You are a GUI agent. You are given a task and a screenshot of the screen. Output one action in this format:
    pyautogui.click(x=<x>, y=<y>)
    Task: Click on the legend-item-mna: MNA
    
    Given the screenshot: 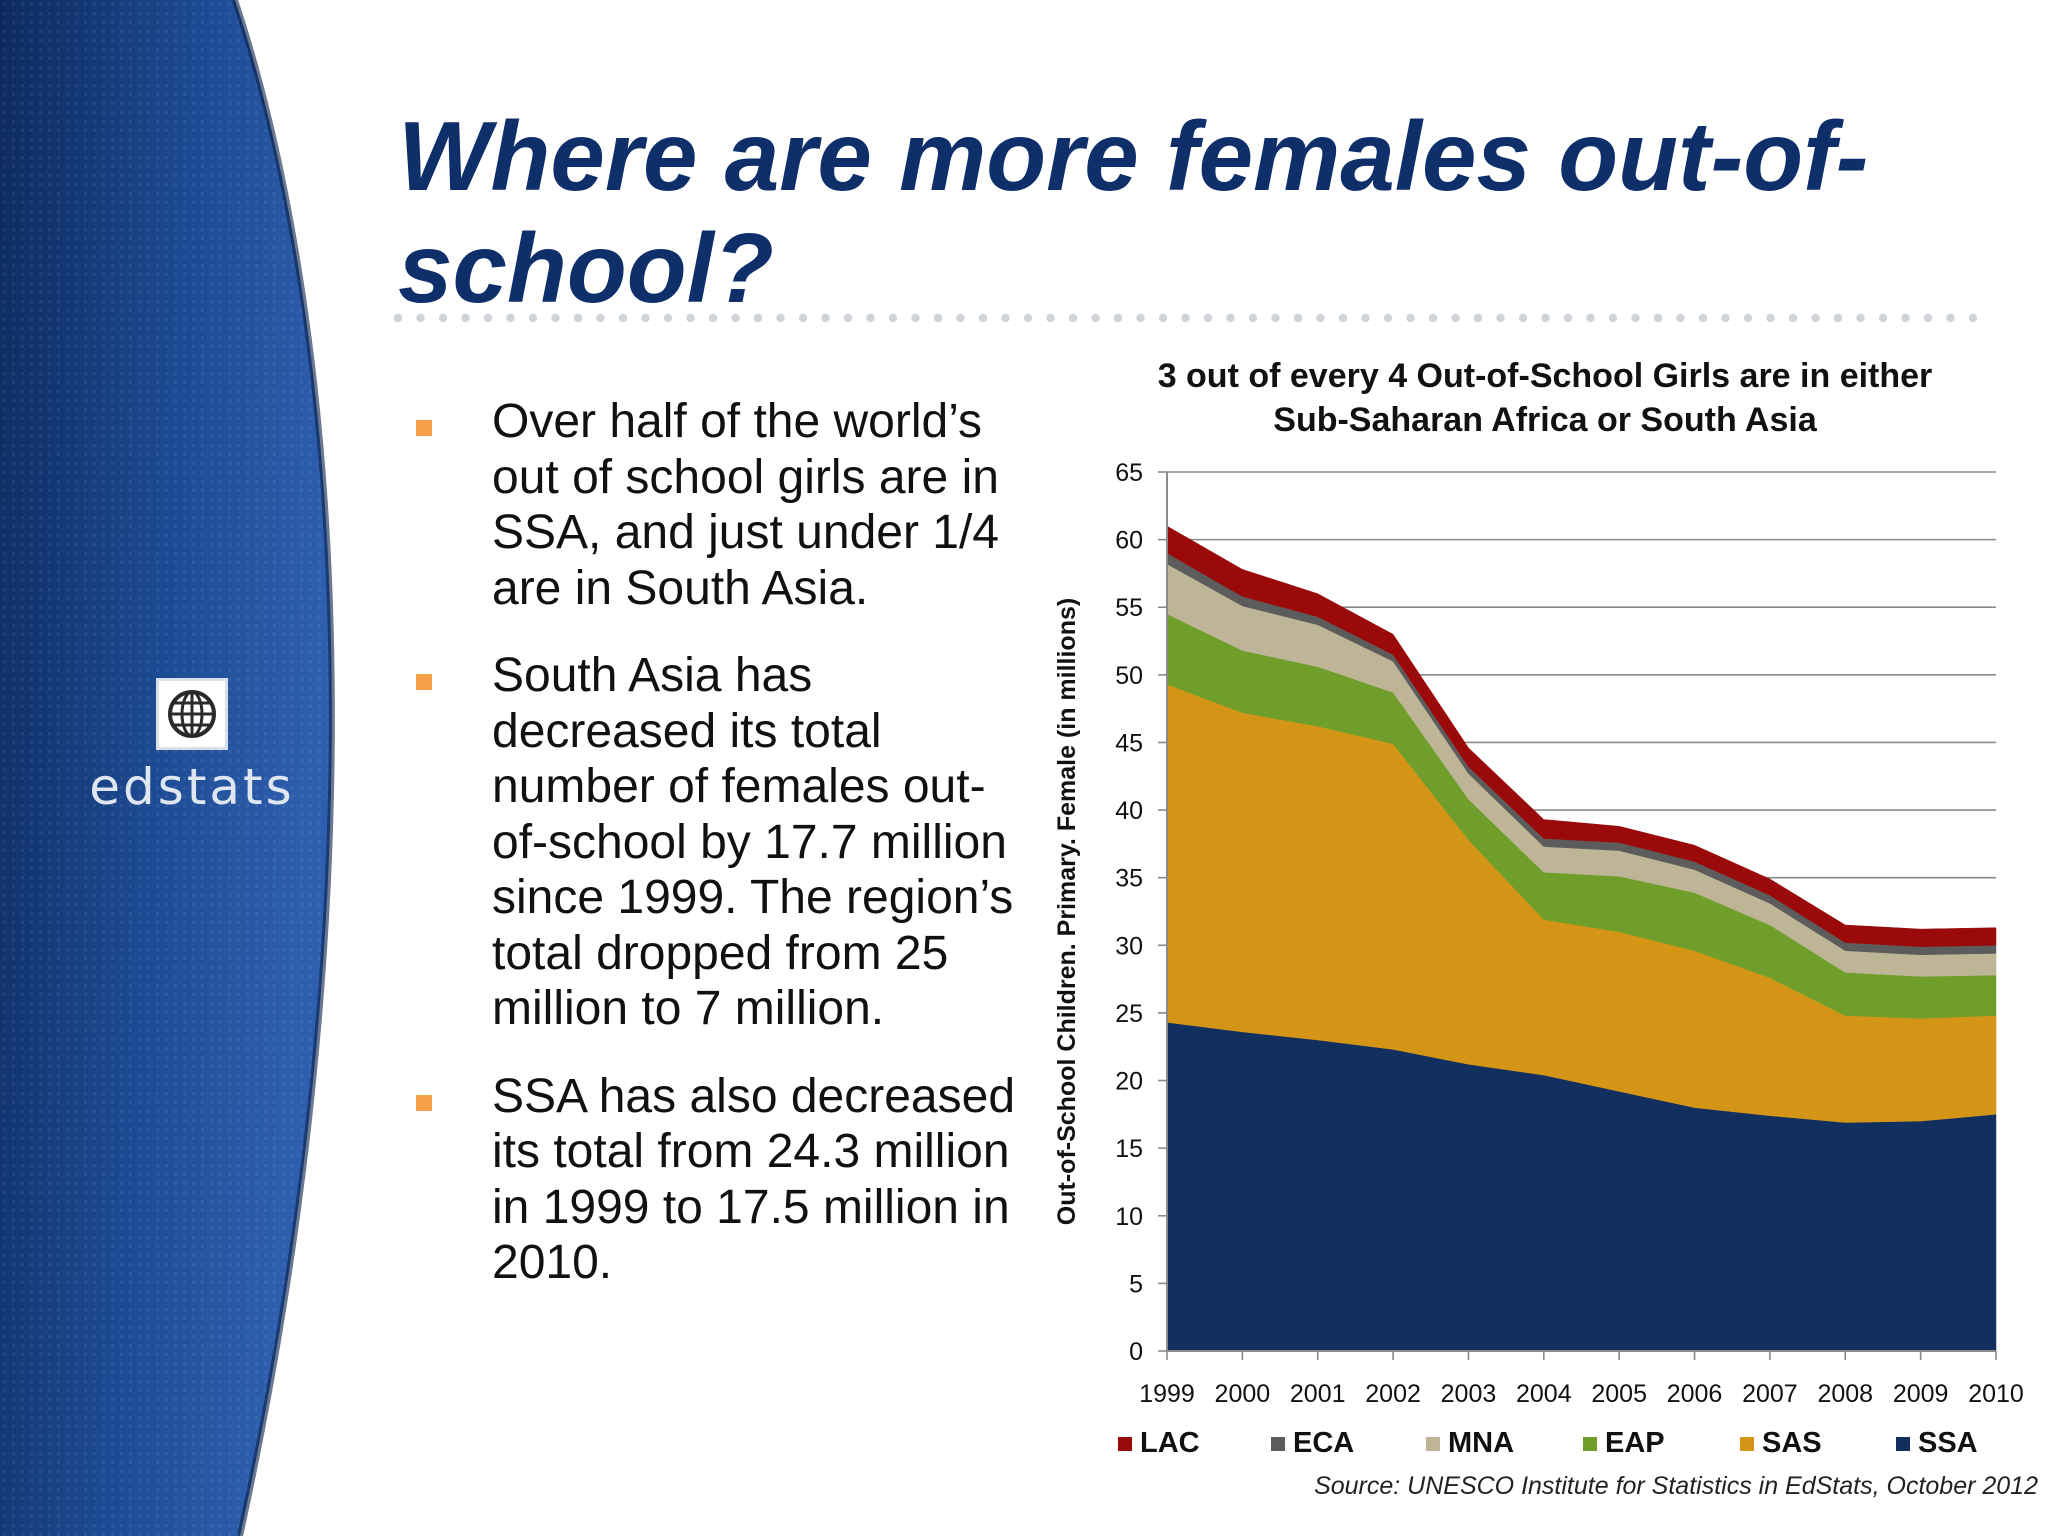 What is the action you would take?
    pyautogui.click(x=1470, y=1443)
    